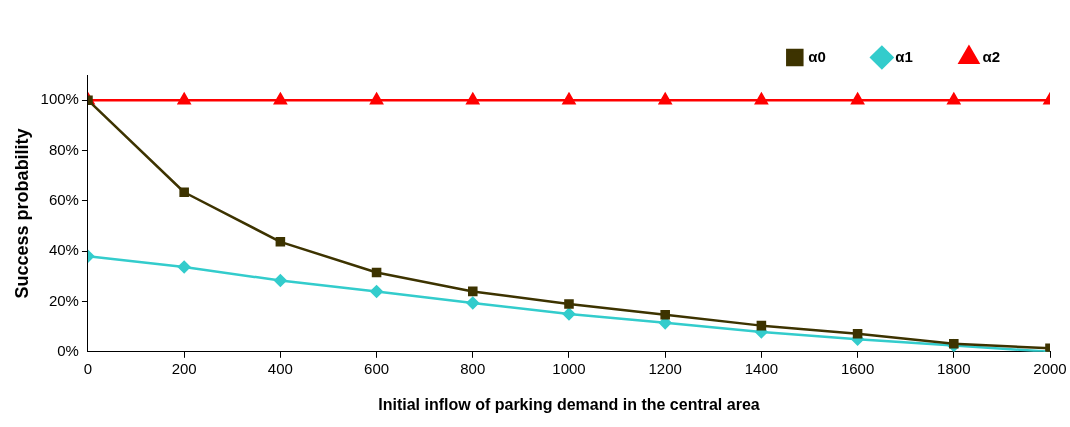 Image resolution: width=1070 pixels, height=427 pixels. Describe the element at coordinates (991, 56) in the screenshot. I see `legend-label: α2` at that location.